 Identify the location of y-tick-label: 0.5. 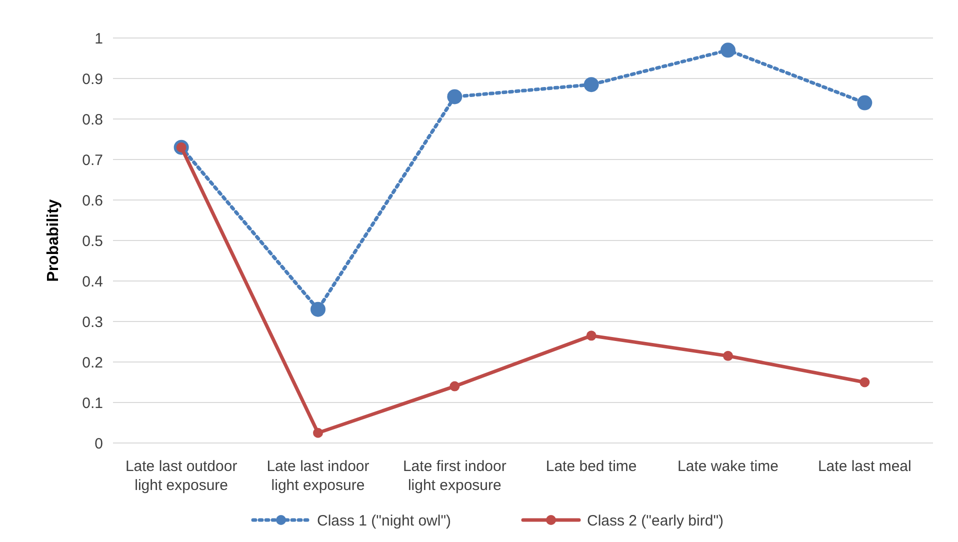
(92, 241).